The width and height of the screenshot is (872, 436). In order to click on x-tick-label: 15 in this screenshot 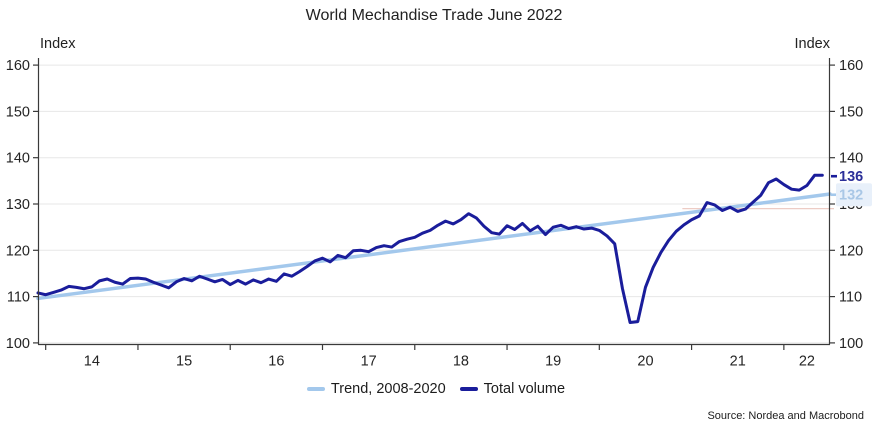, I will do `click(184, 362)`.